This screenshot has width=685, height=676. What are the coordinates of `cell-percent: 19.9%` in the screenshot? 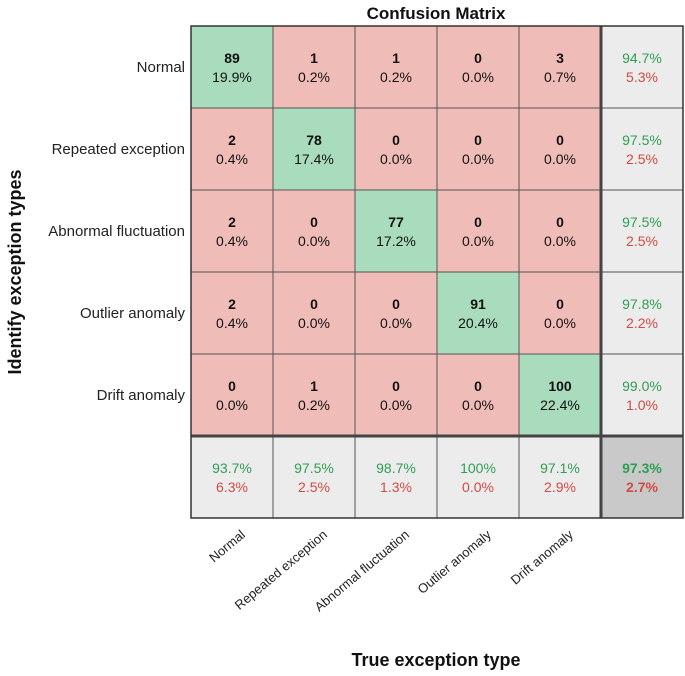 It's located at (232, 77).